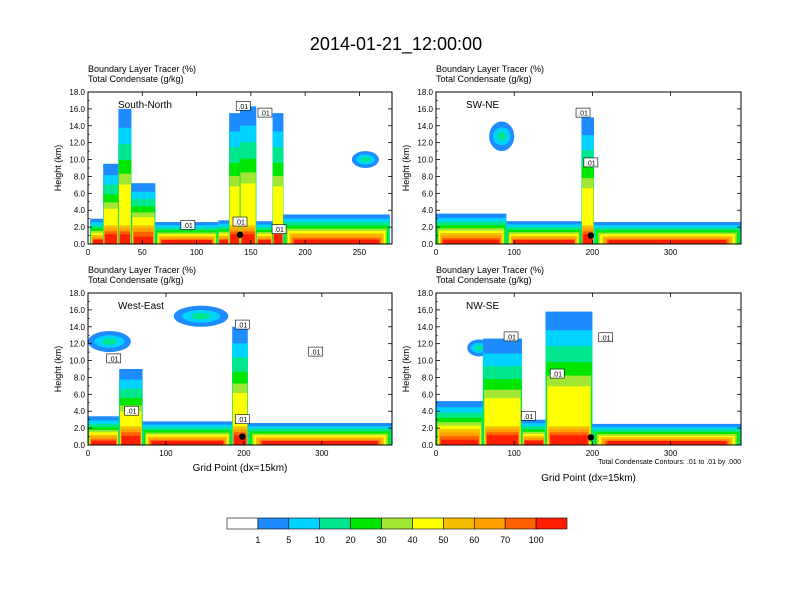  What do you see at coordinates (141, 306) in the screenshot?
I see `panel-label: West-East` at bounding box center [141, 306].